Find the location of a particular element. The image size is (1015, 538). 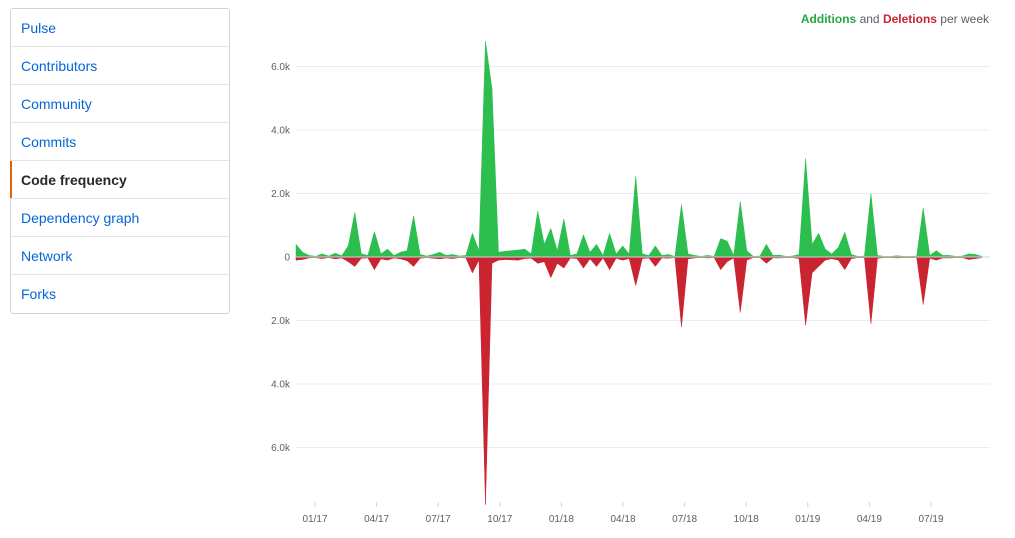

x-tick-label: 07/18 is located at coordinates (684, 519).